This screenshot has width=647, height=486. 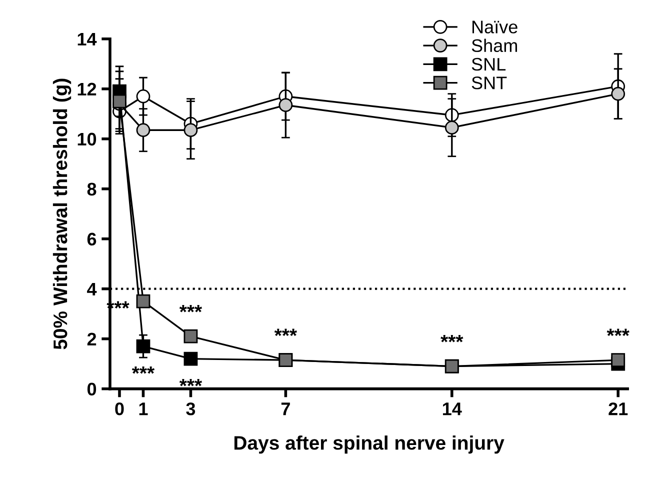 What do you see at coordinates (143, 409) in the screenshot?
I see `x-tick-label: 1` at bounding box center [143, 409].